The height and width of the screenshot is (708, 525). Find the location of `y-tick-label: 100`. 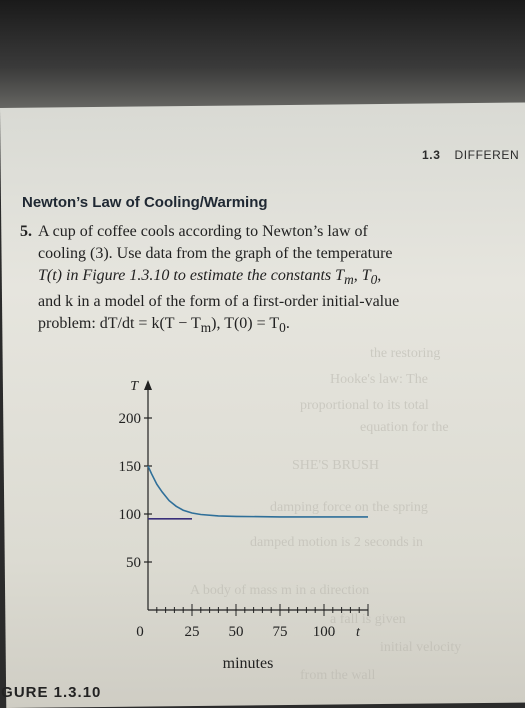

y-tick-label: 100 is located at coordinates (130, 515).